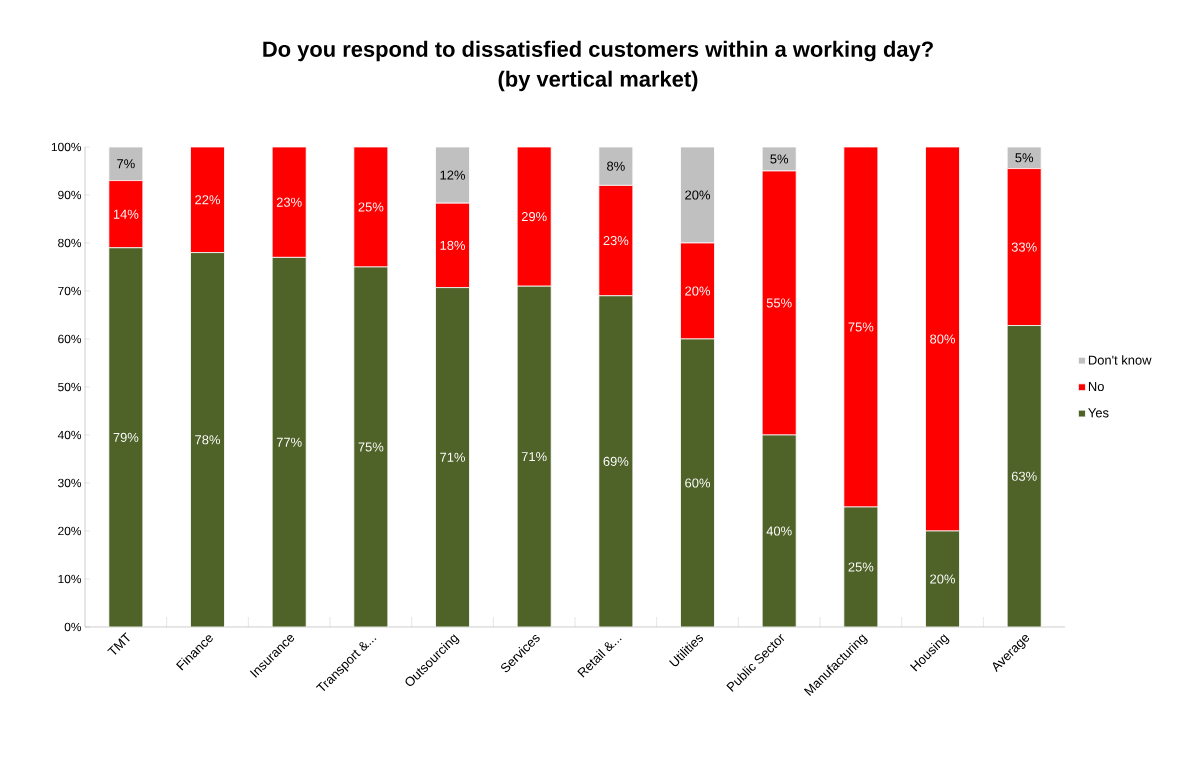  I want to click on data-label: 63%, so click(1024, 476).